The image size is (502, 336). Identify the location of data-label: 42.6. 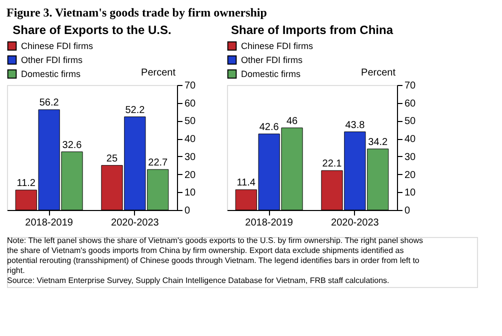
(269, 127).